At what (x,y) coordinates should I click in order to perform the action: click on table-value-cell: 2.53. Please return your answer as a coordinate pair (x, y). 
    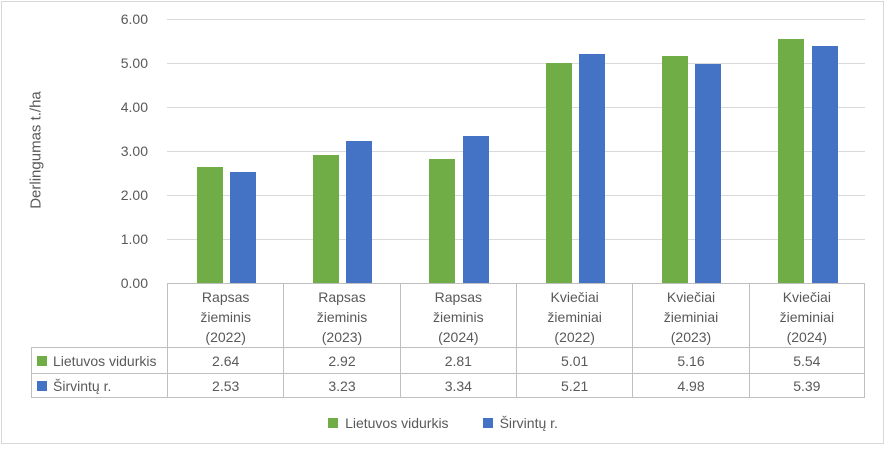
    Looking at the image, I should click on (225, 385).